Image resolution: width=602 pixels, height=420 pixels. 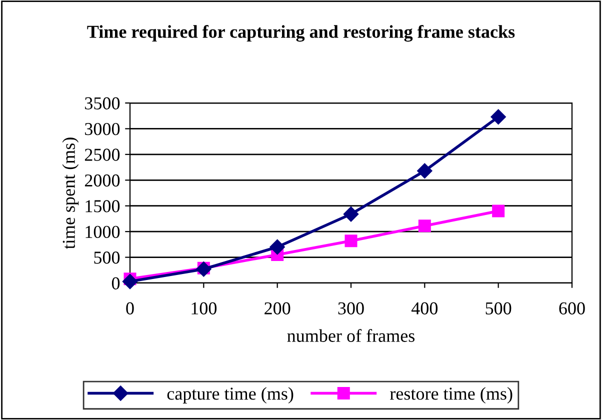 What do you see at coordinates (116, 283) in the screenshot?
I see `y-tick-label: 0` at bounding box center [116, 283].